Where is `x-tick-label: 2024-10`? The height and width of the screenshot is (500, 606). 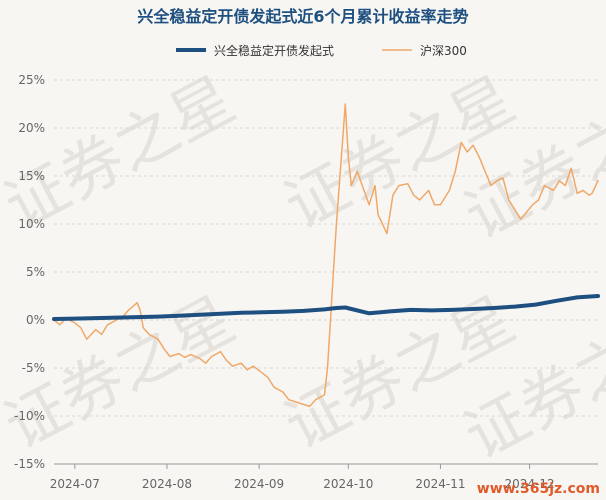
x-tick-label: 2024-10 is located at coordinates (348, 484).